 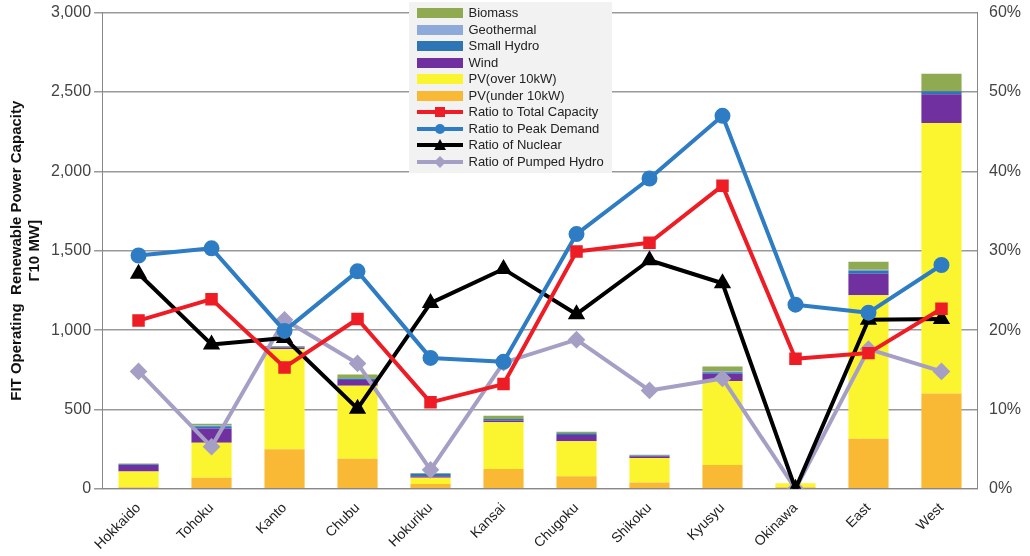 I want to click on y-axis-title: FIT Operating Renewable Power Capacity Γ10 MW], so click(x=25, y=250).